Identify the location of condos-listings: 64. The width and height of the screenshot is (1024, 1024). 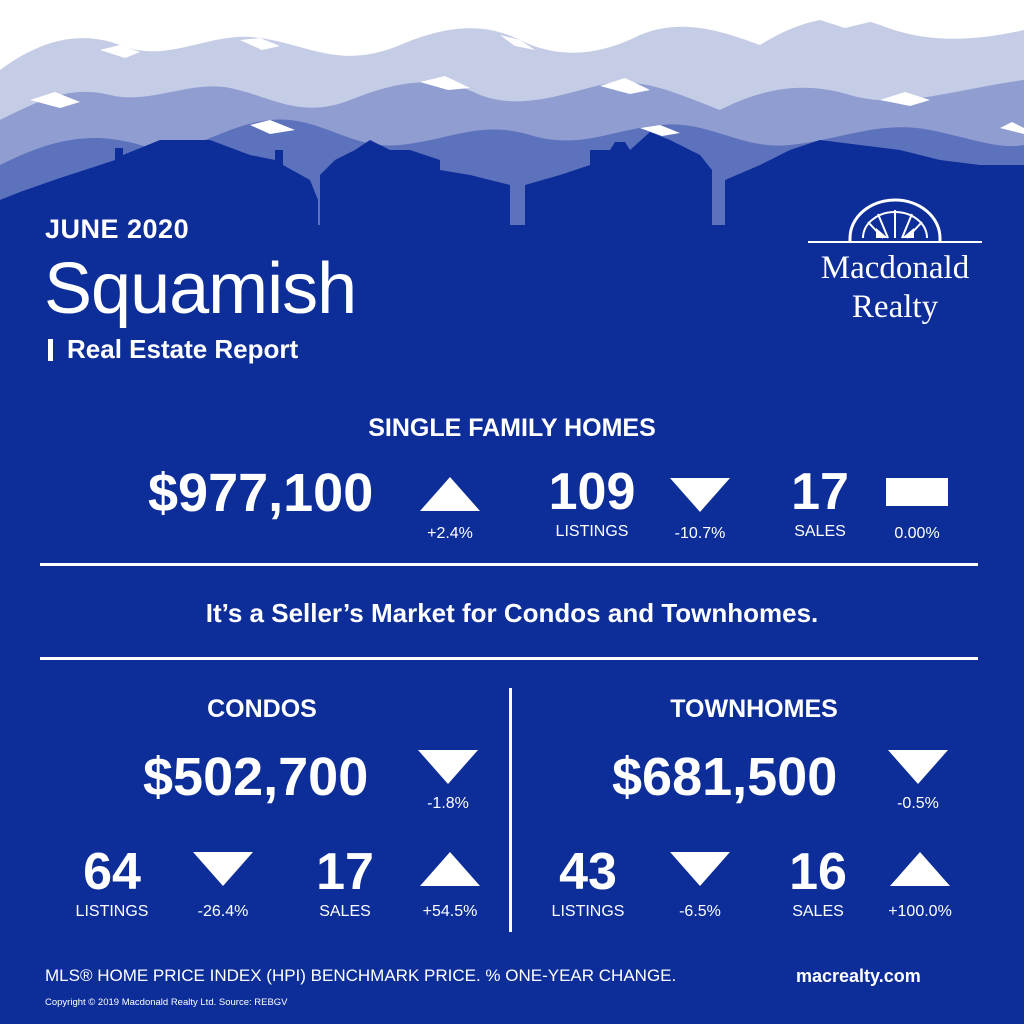
(112, 872).